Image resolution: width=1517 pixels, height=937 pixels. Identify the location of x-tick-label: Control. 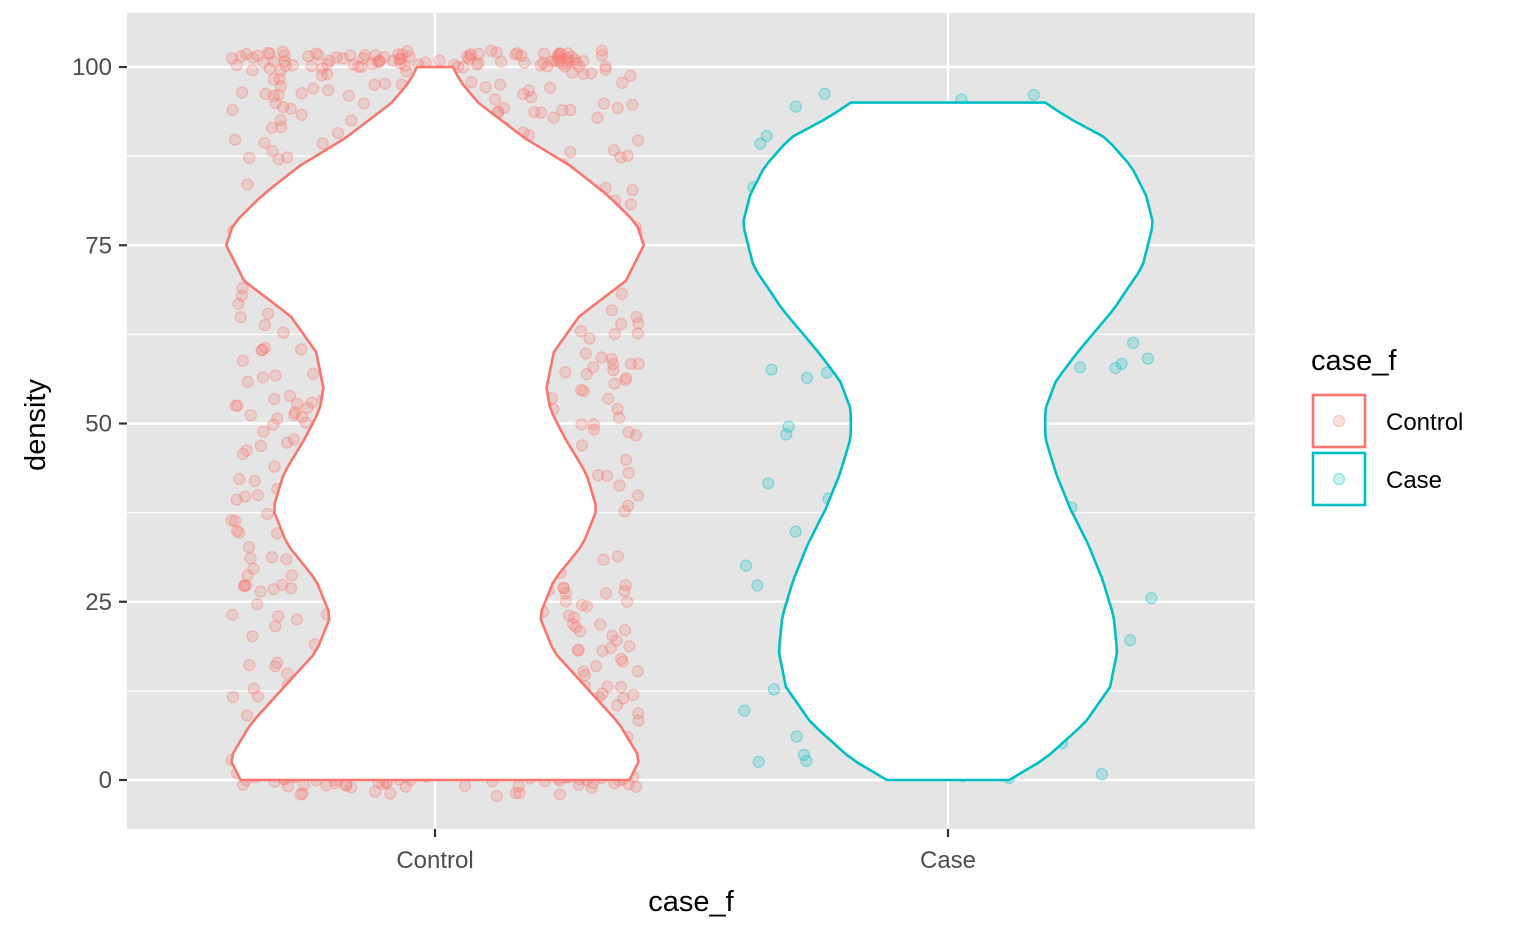
(434, 860).